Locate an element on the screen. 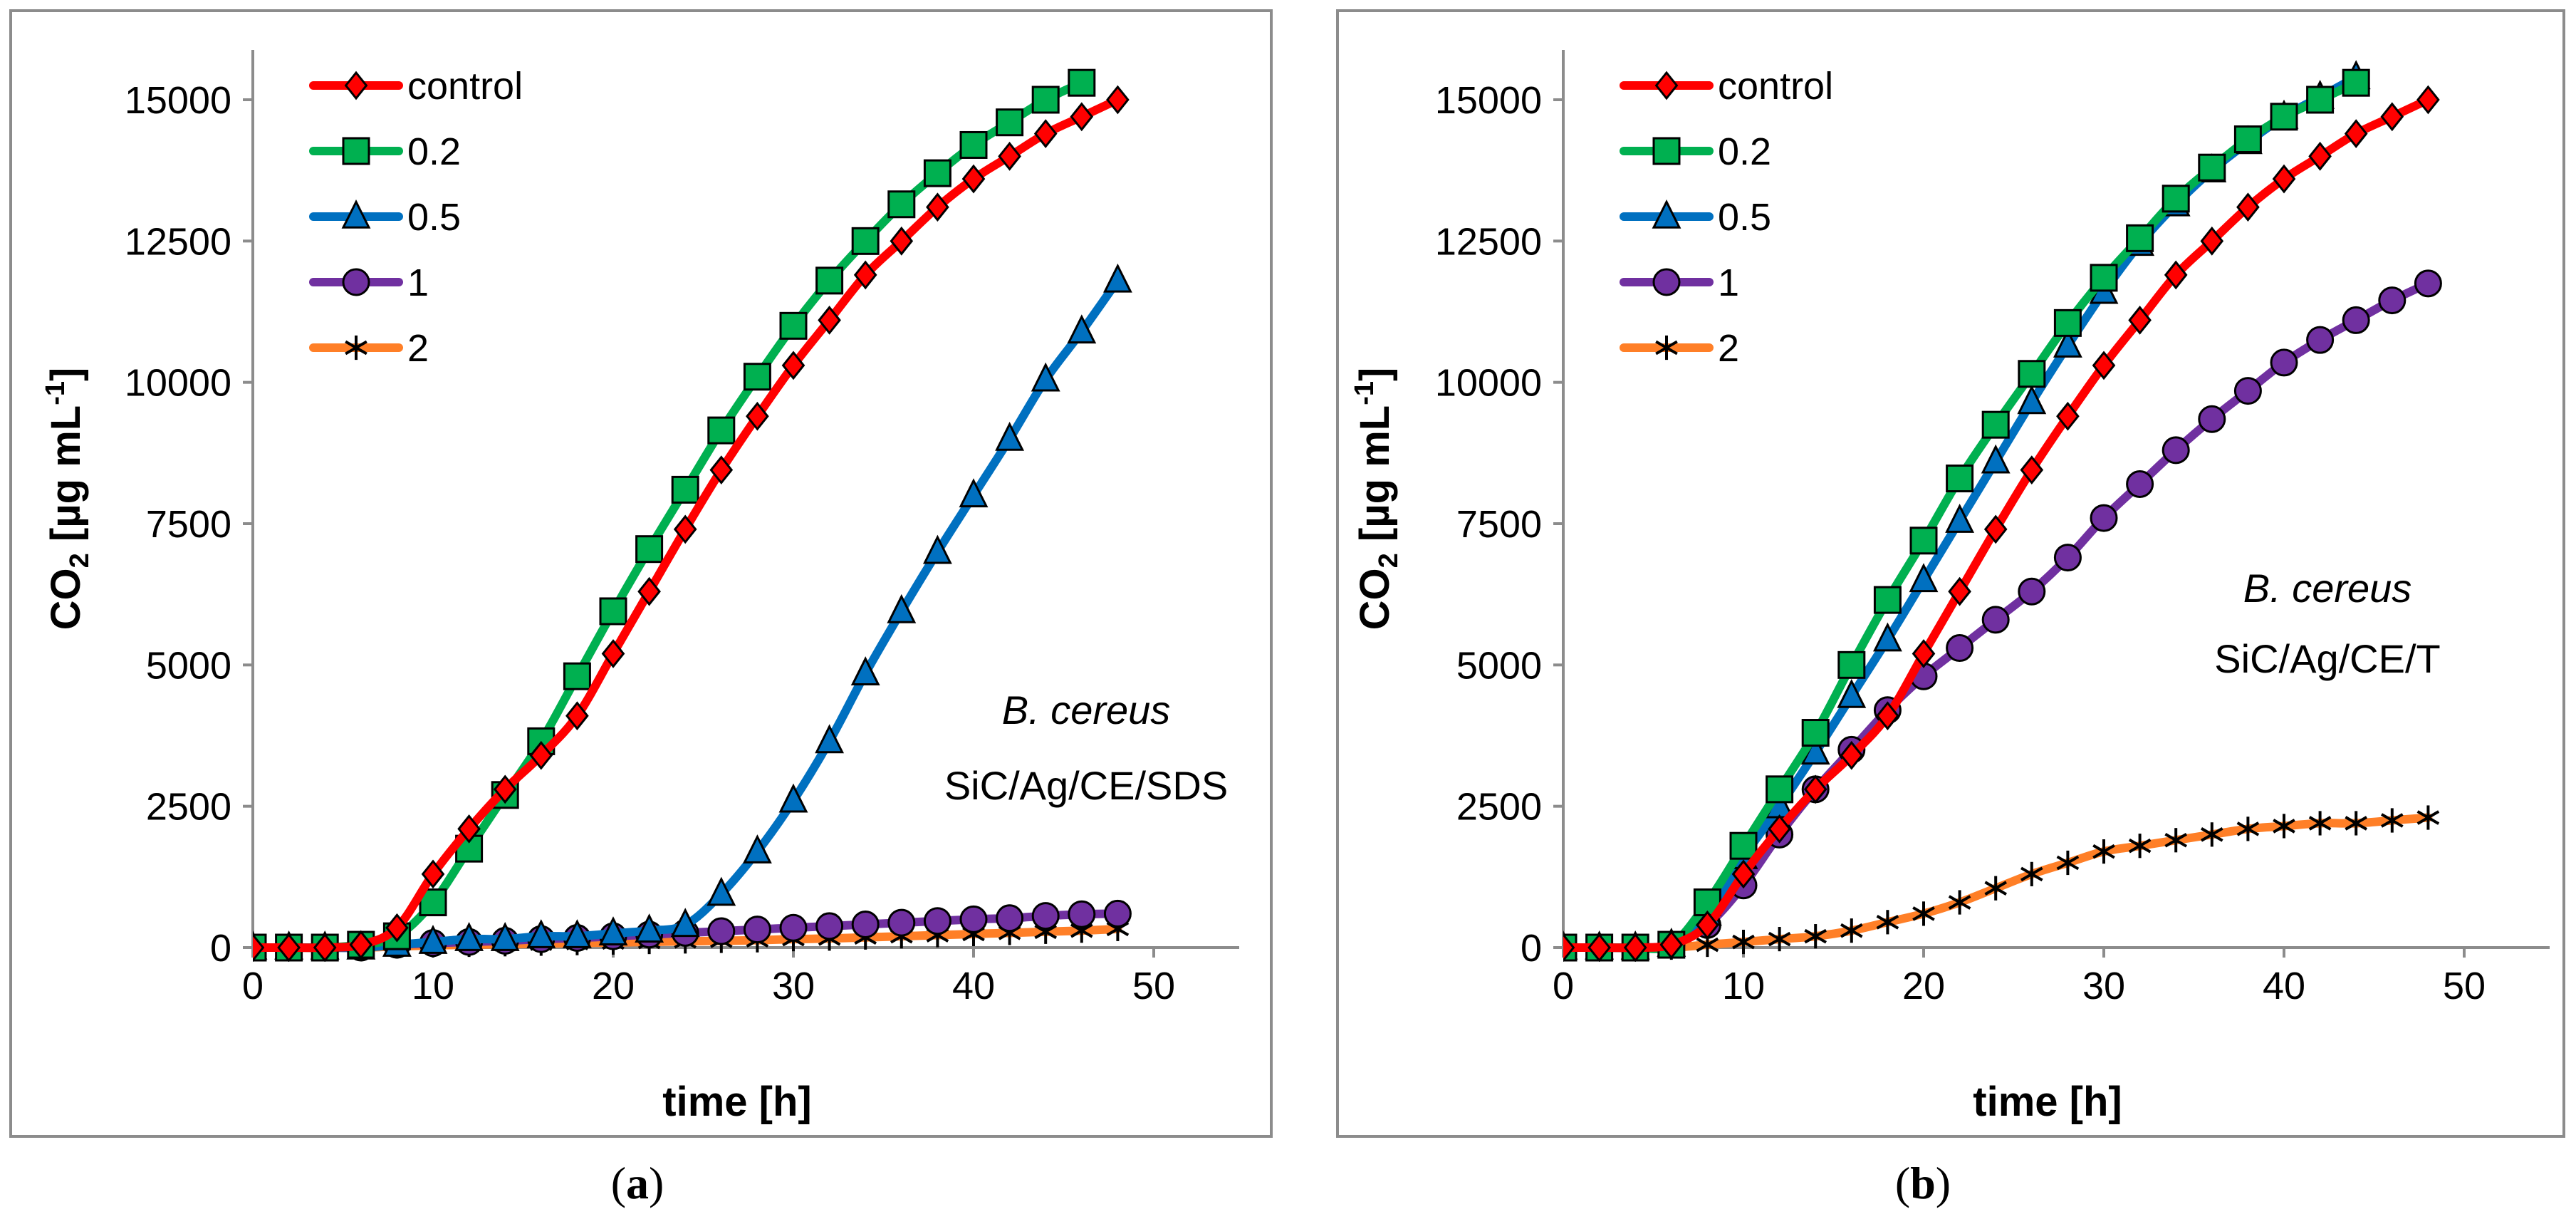 The image size is (2576, 1229). panel-a-legend: control 0.2 0.5 1 2 is located at coordinates (416, 218).